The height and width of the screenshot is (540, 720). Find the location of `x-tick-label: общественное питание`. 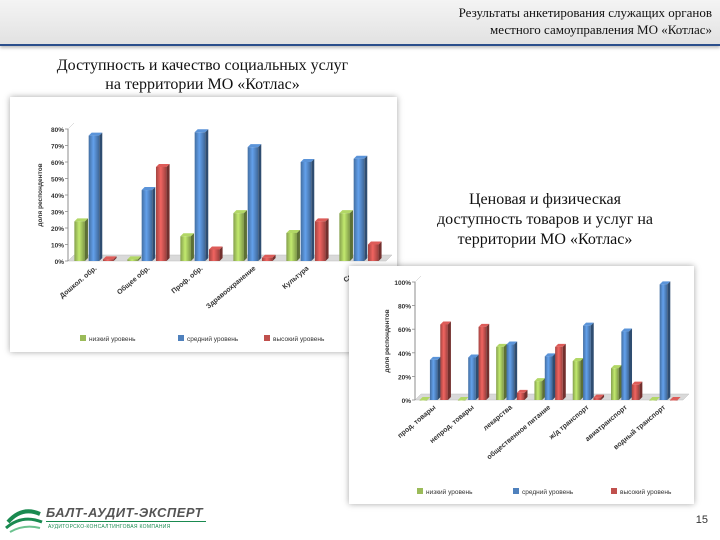

x-tick-label: общественное питание is located at coordinates (518, 432).